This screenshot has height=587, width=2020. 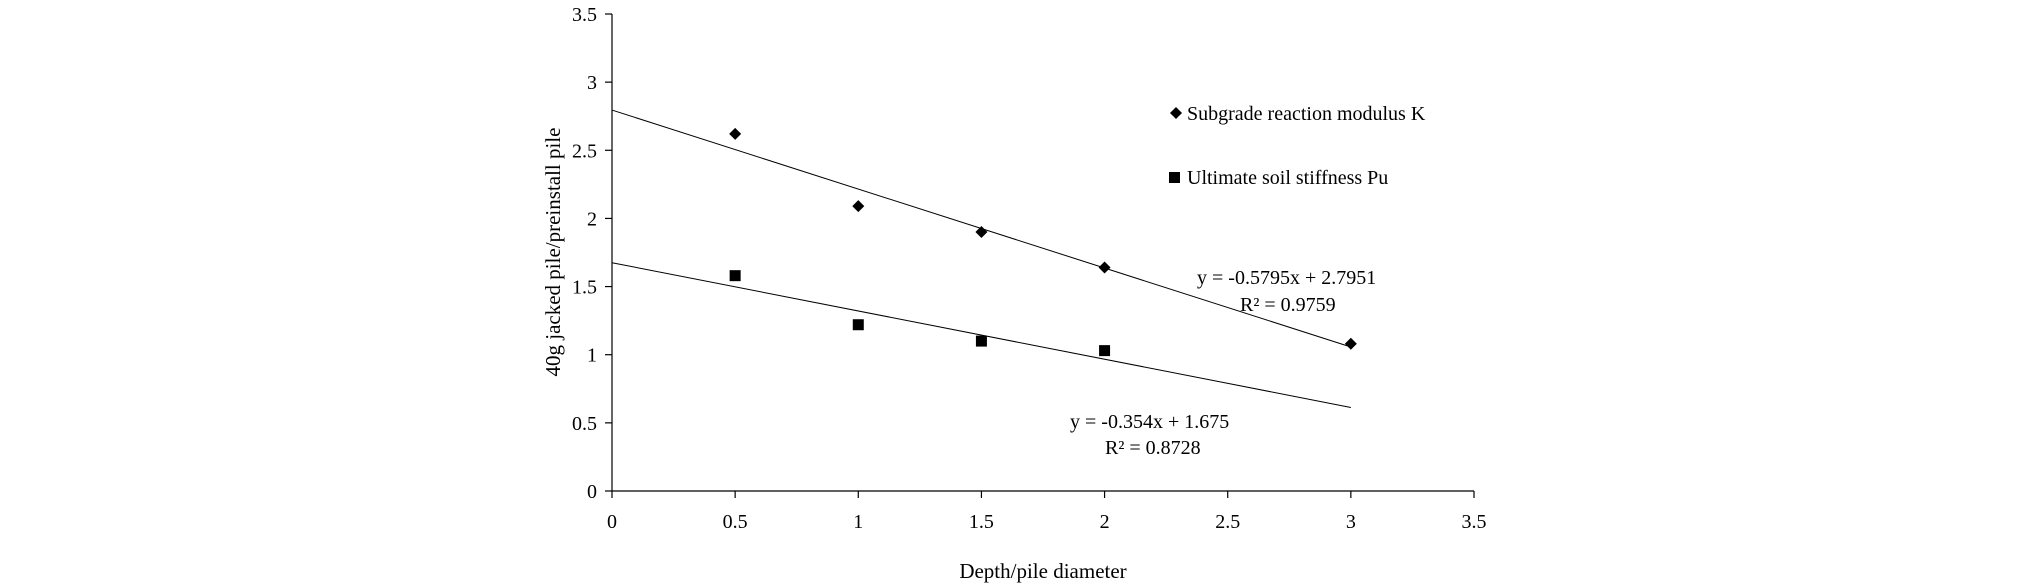 What do you see at coordinates (1286, 278) in the screenshot?
I see `equation-k: y = -0.5795x + 2.7951` at bounding box center [1286, 278].